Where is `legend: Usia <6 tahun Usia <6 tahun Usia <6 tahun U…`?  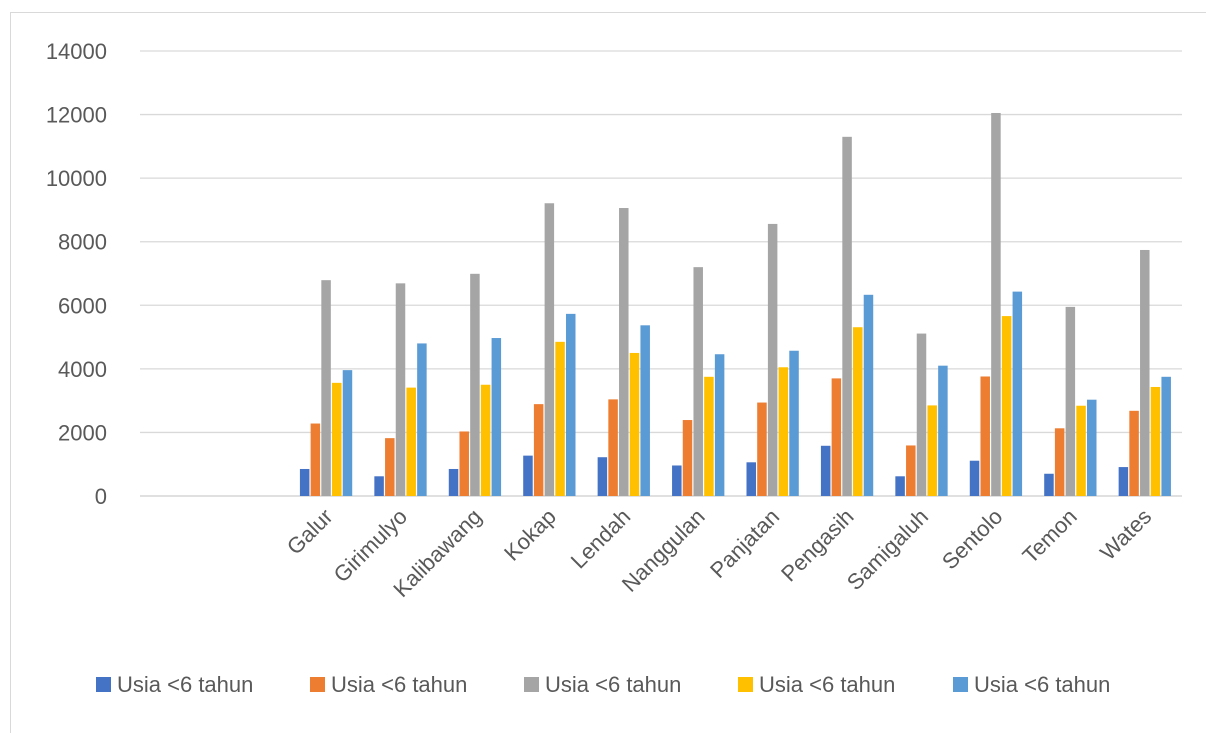
legend: Usia <6 tahun Usia <6 tahun Usia <6 tahun U… is located at coordinates (603, 684).